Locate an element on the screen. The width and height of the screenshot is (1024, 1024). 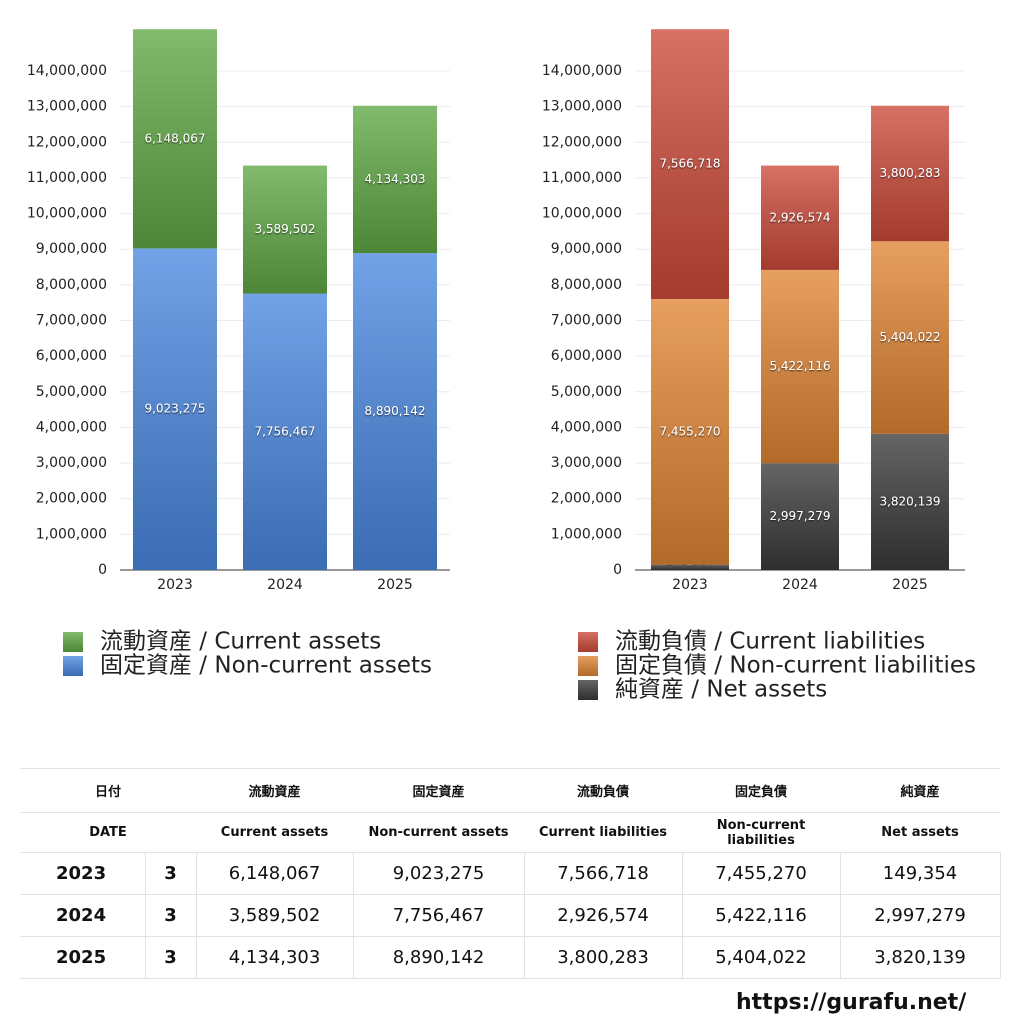
x-tick-label: 2024 is located at coordinates (800, 585).